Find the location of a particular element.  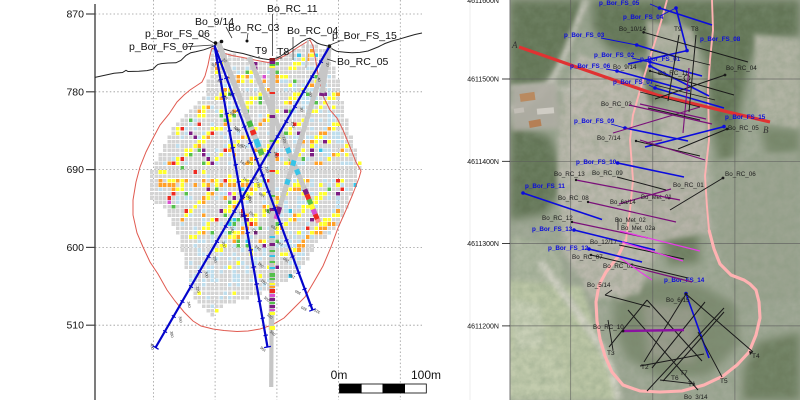

svg-text: T4 is located at coordinates (756, 356).